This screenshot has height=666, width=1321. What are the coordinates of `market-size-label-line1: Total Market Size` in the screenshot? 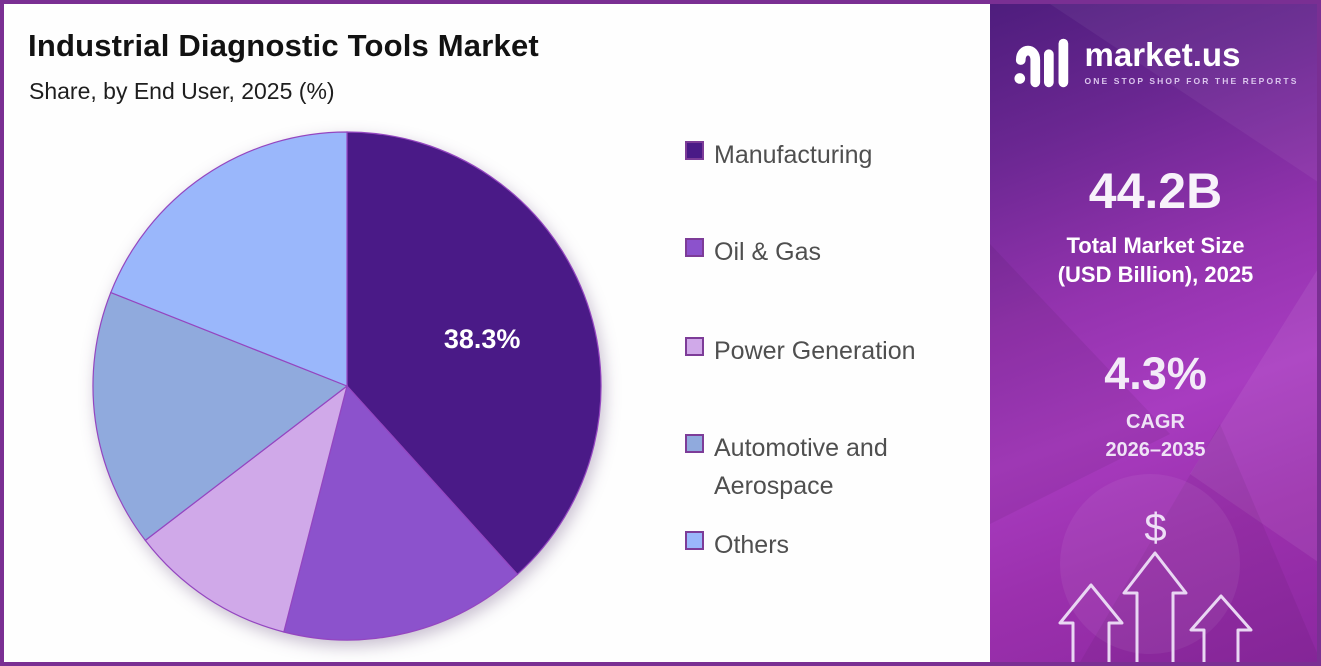 It's located at (1155, 245).